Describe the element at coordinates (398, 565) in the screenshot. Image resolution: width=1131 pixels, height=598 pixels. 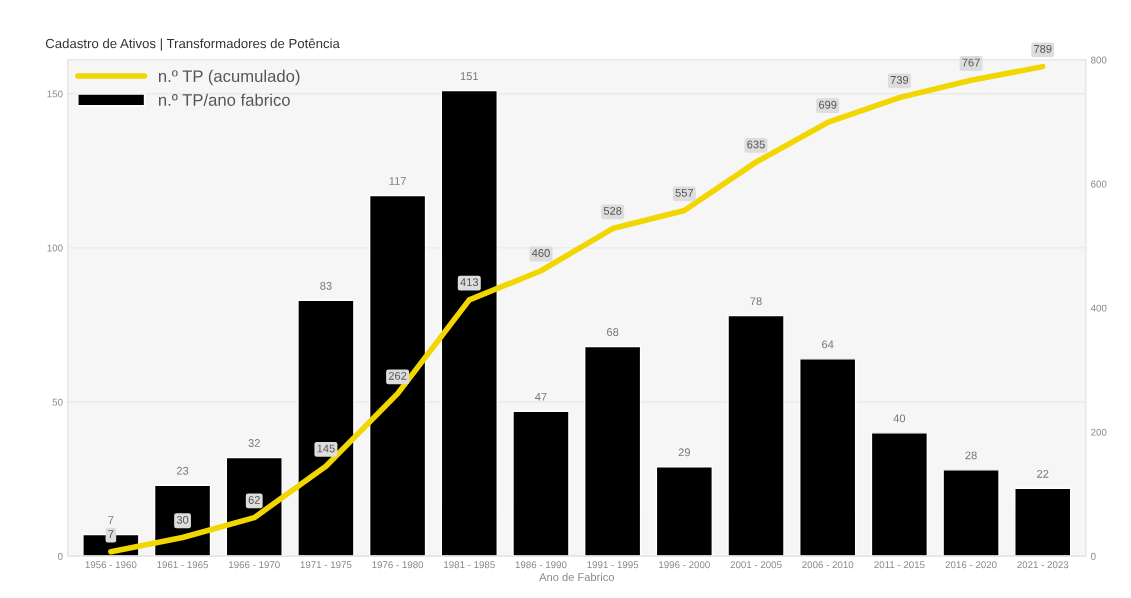
I see `x-tick-label: 1976 - 1980` at that location.